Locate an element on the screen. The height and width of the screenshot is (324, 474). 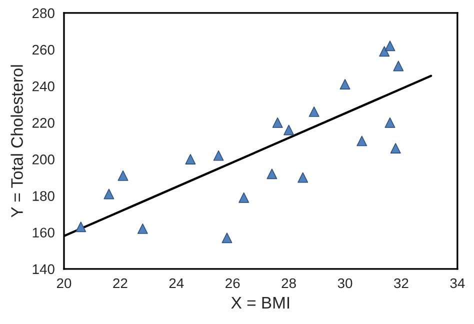
x-tick-label: 28 is located at coordinates (289, 283).